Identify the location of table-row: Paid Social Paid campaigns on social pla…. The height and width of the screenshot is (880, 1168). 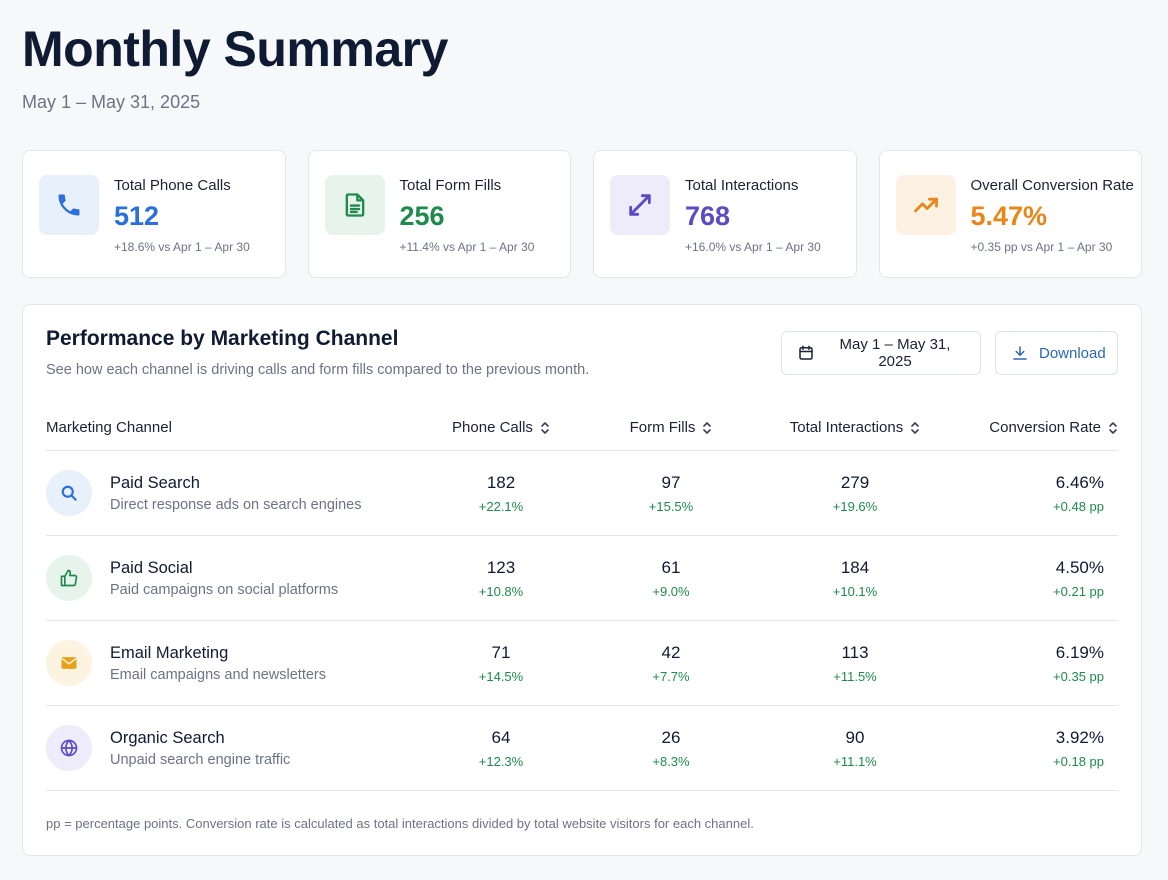
(582, 578).